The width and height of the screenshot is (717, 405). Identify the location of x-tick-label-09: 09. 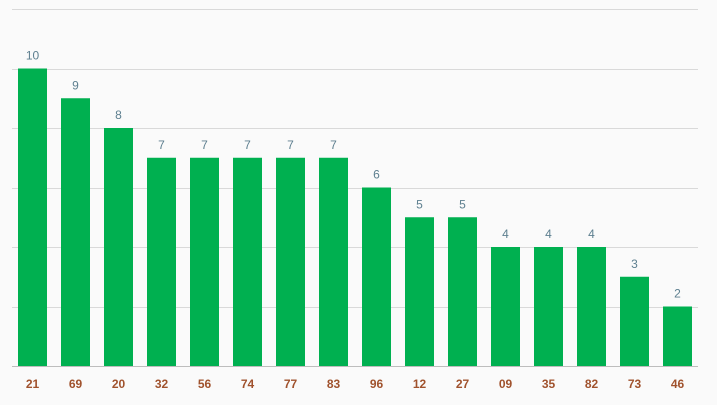
(506, 384).